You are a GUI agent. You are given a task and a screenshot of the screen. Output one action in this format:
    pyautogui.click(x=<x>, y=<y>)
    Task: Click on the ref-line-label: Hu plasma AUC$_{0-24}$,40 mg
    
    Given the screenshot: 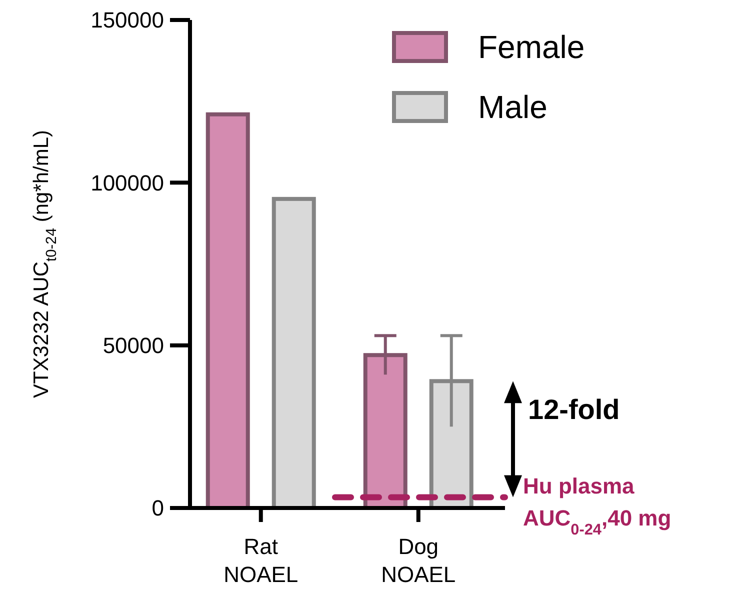 What is the action you would take?
    pyautogui.click(x=597, y=505)
    